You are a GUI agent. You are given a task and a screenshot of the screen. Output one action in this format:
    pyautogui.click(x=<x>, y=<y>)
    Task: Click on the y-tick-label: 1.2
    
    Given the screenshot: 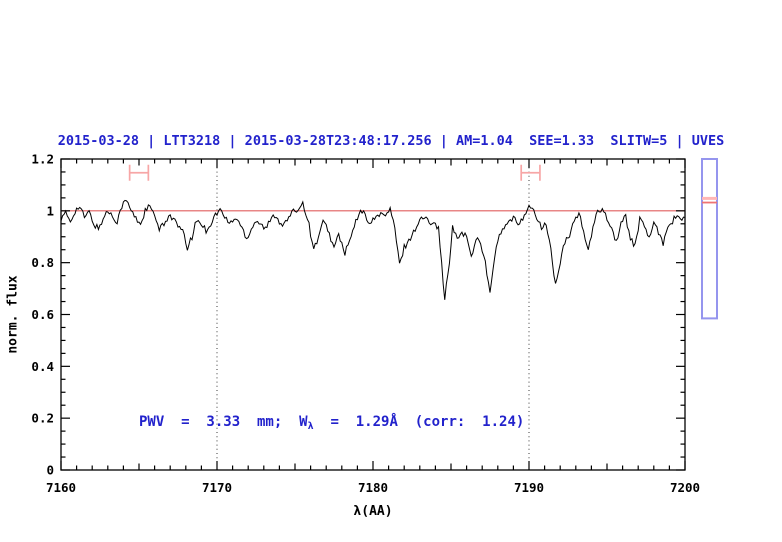 What is the action you would take?
    pyautogui.click(x=42, y=159)
    